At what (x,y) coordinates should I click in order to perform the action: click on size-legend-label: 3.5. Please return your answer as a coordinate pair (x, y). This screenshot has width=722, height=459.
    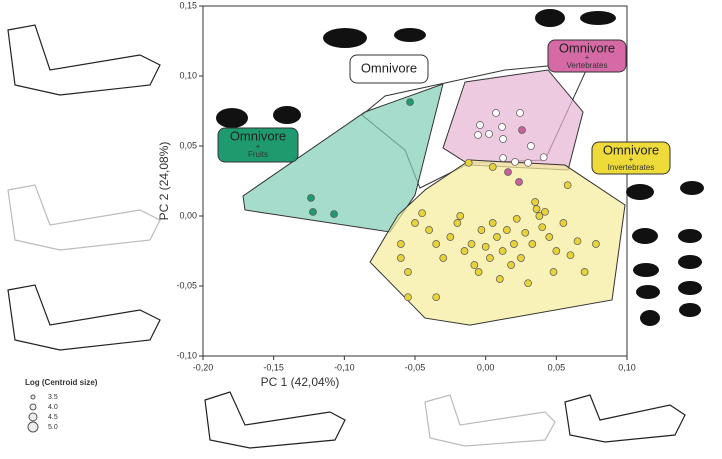
    Looking at the image, I should click on (53, 397).